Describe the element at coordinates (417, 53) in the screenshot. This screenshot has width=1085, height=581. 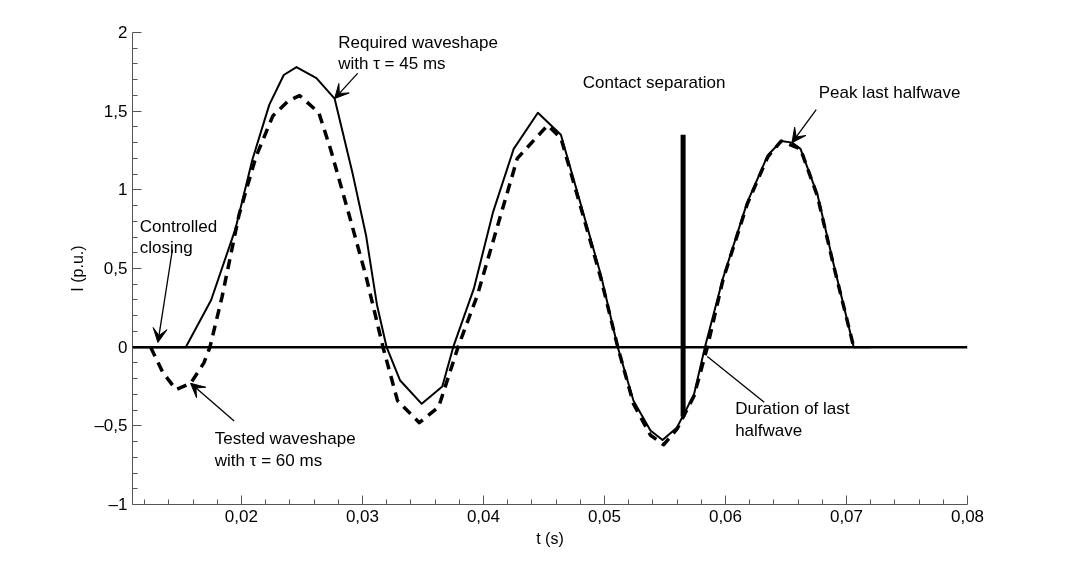
I see `annotation: Required waveshape with τ = 45 ms` at that location.